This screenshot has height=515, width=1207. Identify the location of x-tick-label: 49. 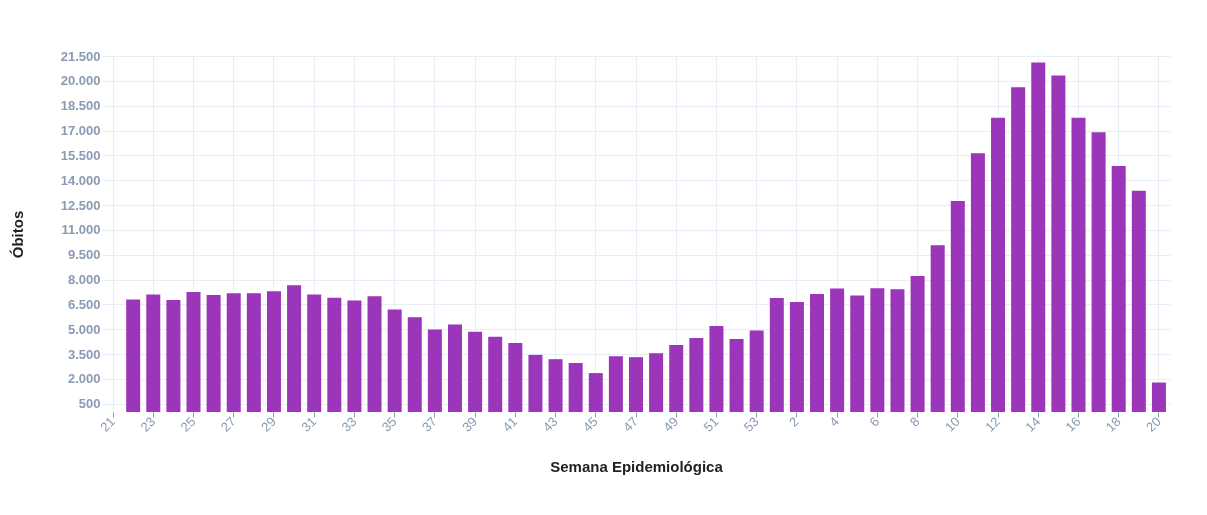
(671, 424).